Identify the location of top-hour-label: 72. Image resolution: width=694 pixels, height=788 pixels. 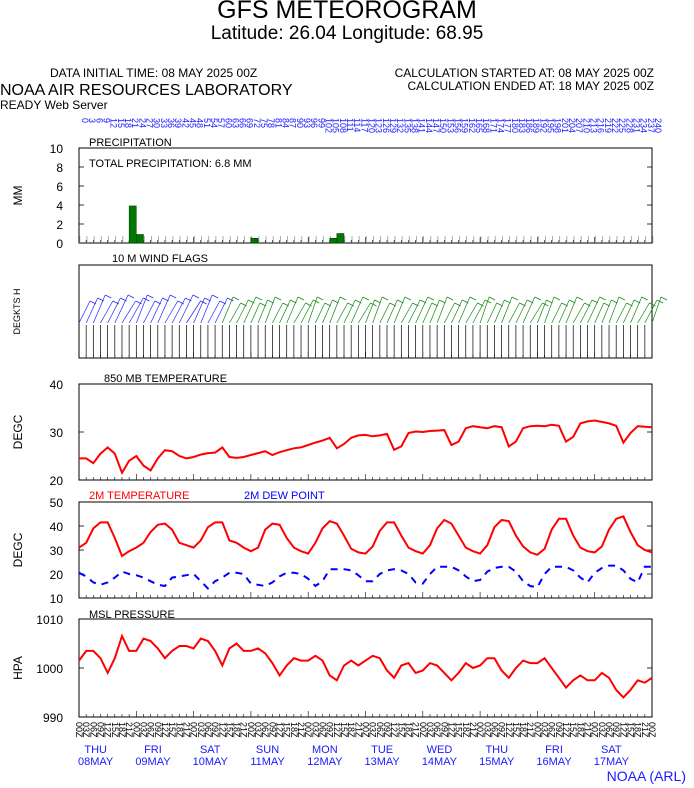
(257, 123).